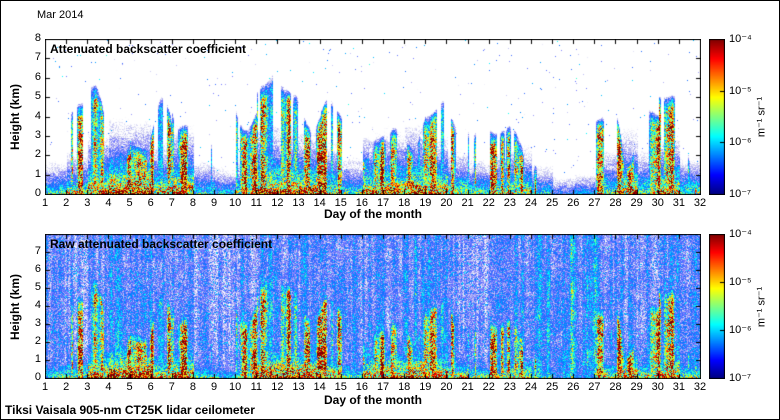  Describe the element at coordinates (37, 38) in the screenshot. I see `y-tick-label: 8` at that location.